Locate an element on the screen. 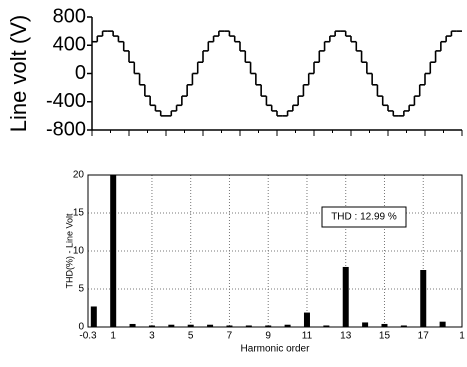 This screenshot has width=467, height=367. x-tick-label: 7 is located at coordinates (230, 336).